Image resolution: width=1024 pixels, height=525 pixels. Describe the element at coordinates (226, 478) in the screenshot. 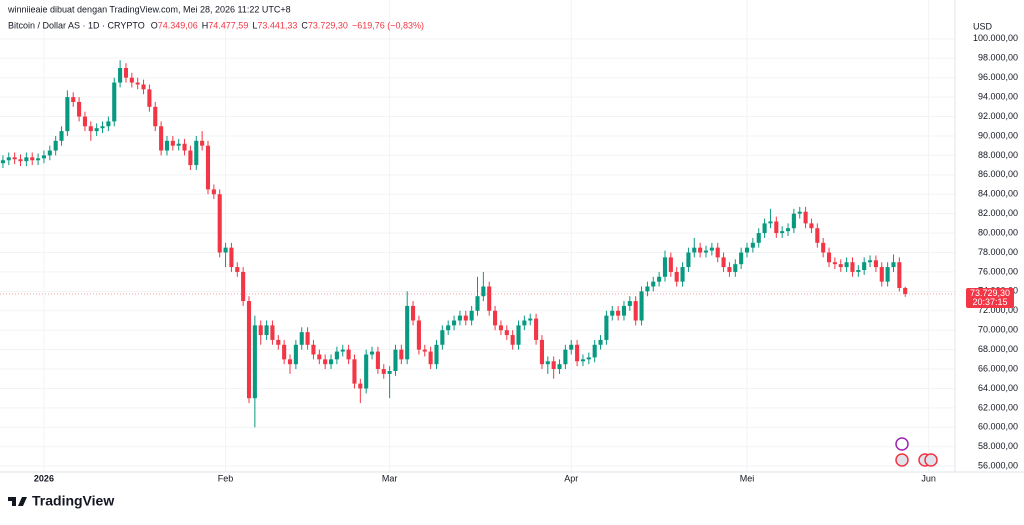

I see `x-tick-label: Feb` at that location.